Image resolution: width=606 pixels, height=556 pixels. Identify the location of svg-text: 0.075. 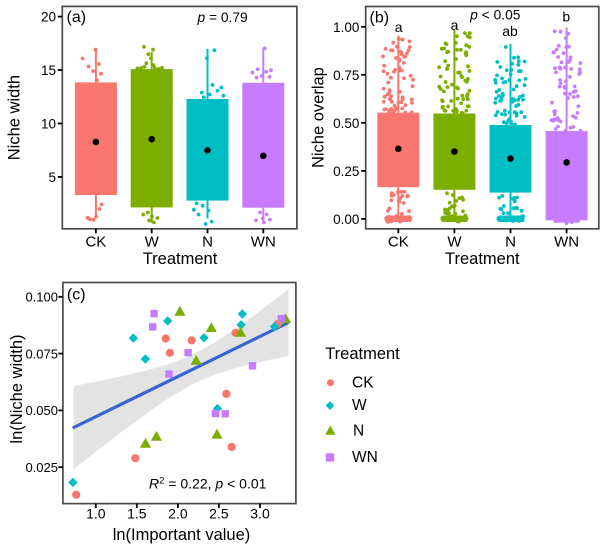
(41, 353).